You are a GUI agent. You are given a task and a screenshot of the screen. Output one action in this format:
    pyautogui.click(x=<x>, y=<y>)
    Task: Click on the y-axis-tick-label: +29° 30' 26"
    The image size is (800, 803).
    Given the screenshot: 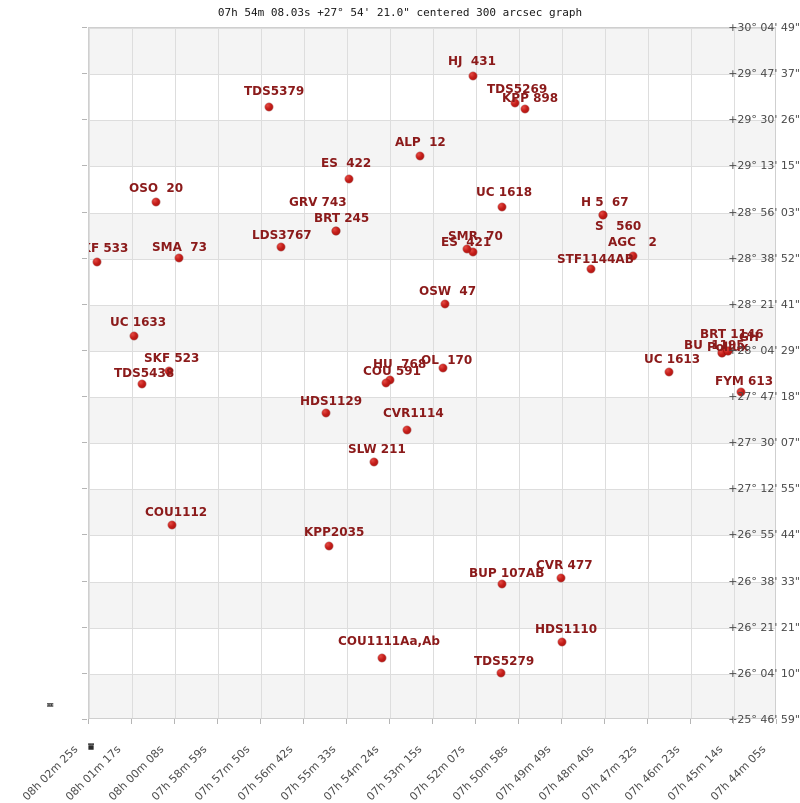 What is the action you would take?
    pyautogui.click(x=764, y=120)
    